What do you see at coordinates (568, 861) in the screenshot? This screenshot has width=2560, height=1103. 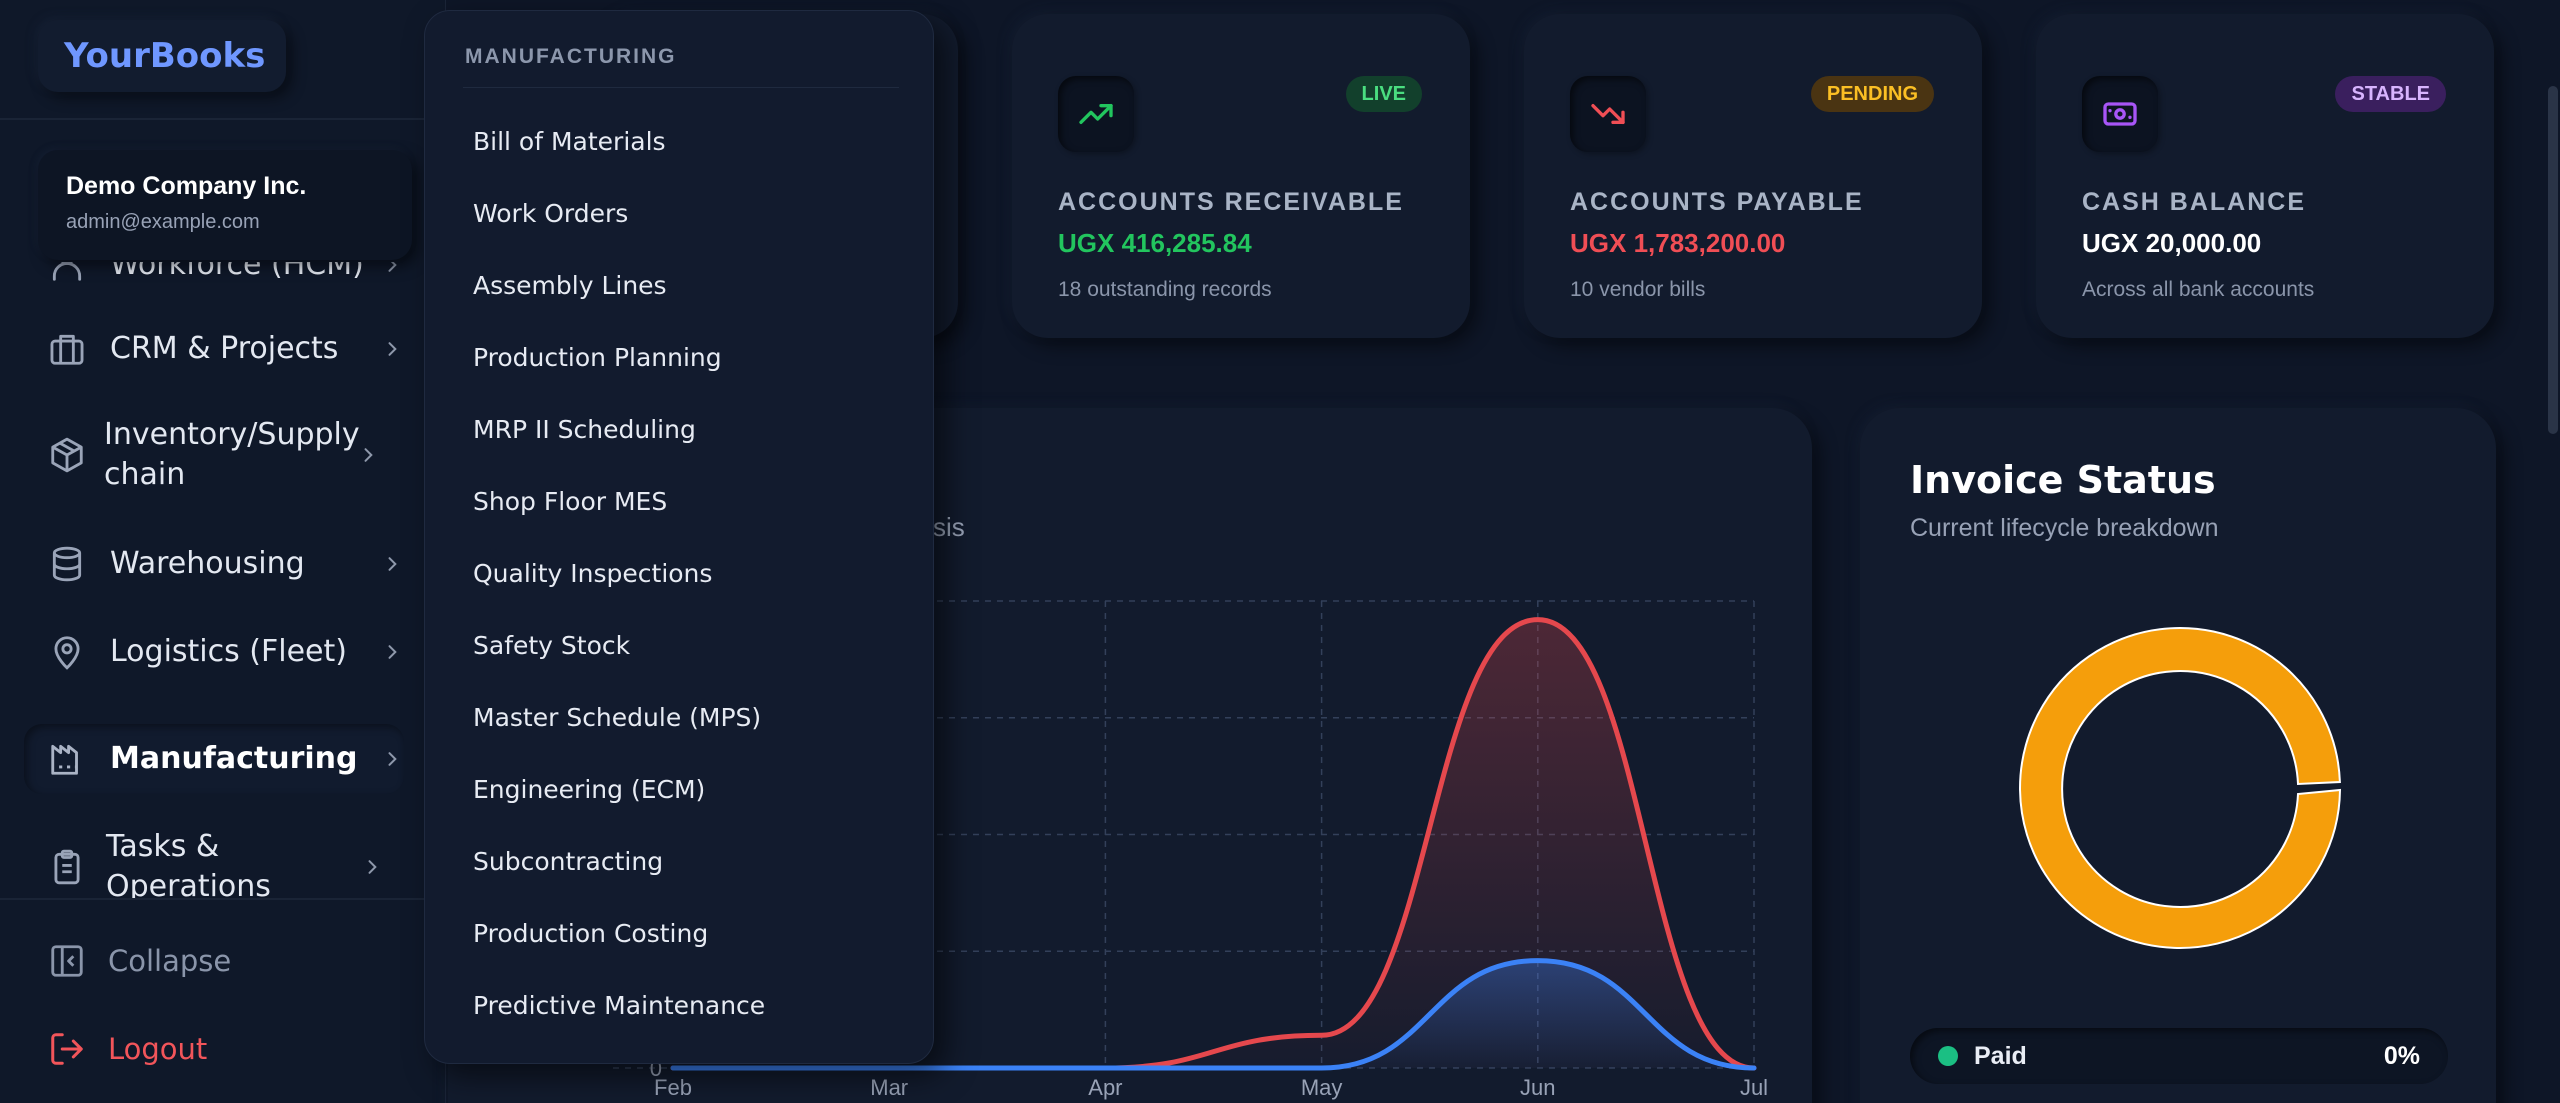 I see `menu-item-subcontracting: Subcontracting` at bounding box center [568, 861].